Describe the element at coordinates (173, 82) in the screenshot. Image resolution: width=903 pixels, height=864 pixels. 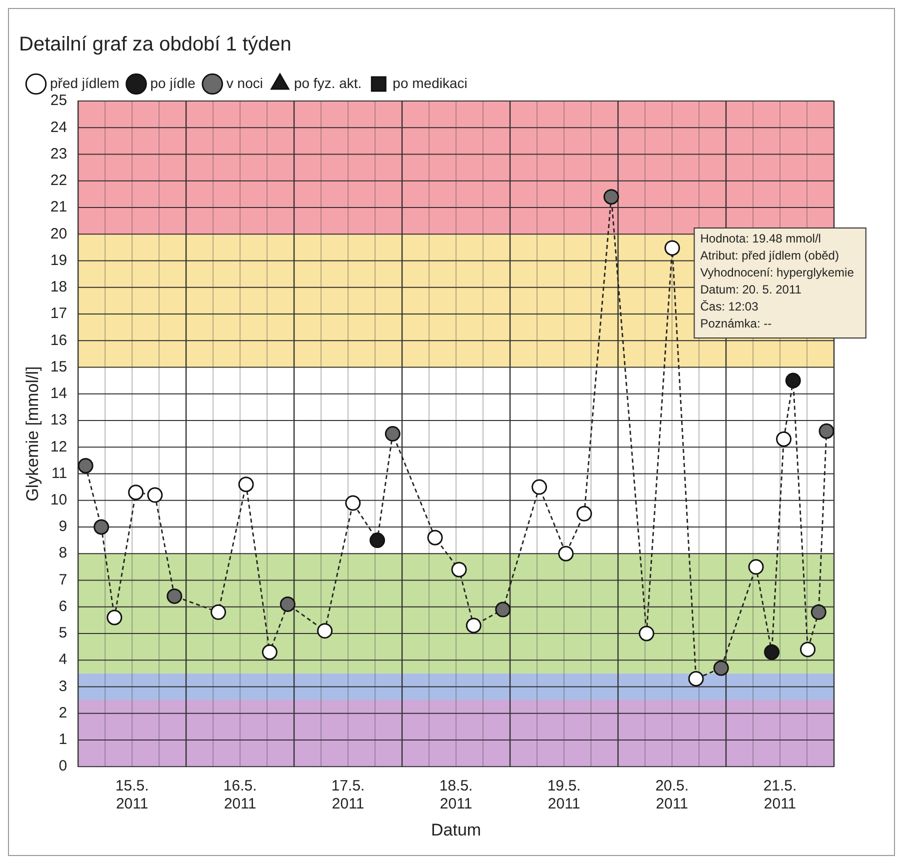
I see `legend-label: po jídle` at that location.